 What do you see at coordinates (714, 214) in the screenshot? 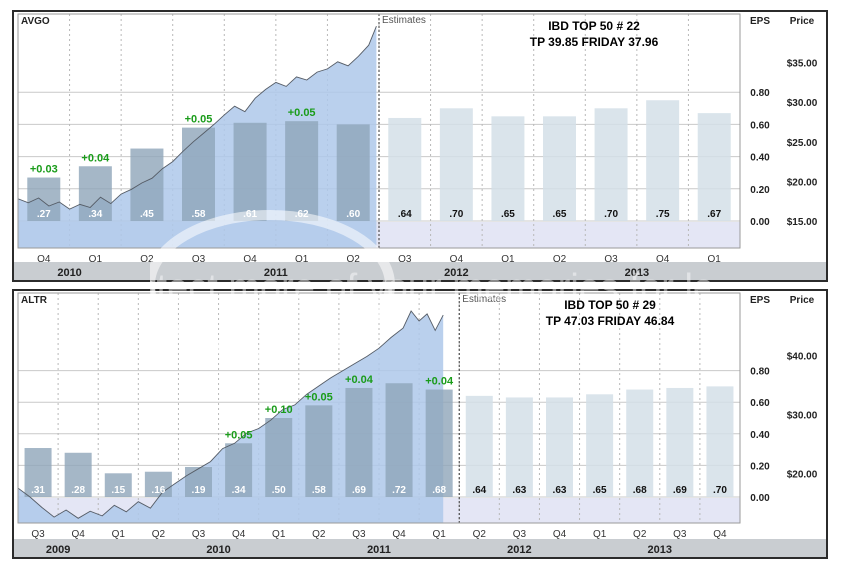
I see `eps-value-label: .67` at bounding box center [714, 214].